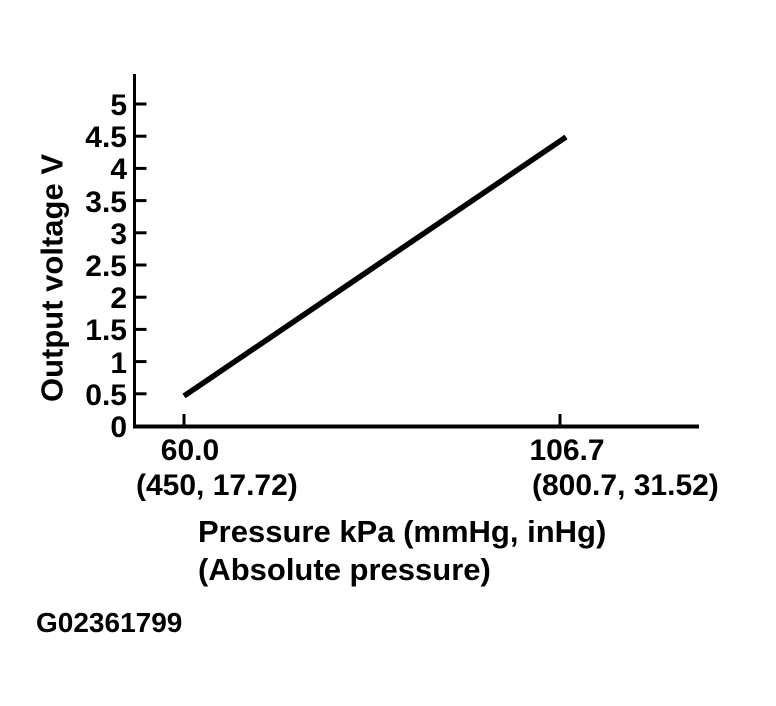 This screenshot has height=706, width=776. I want to click on y-tick-label: 0, so click(118, 427).